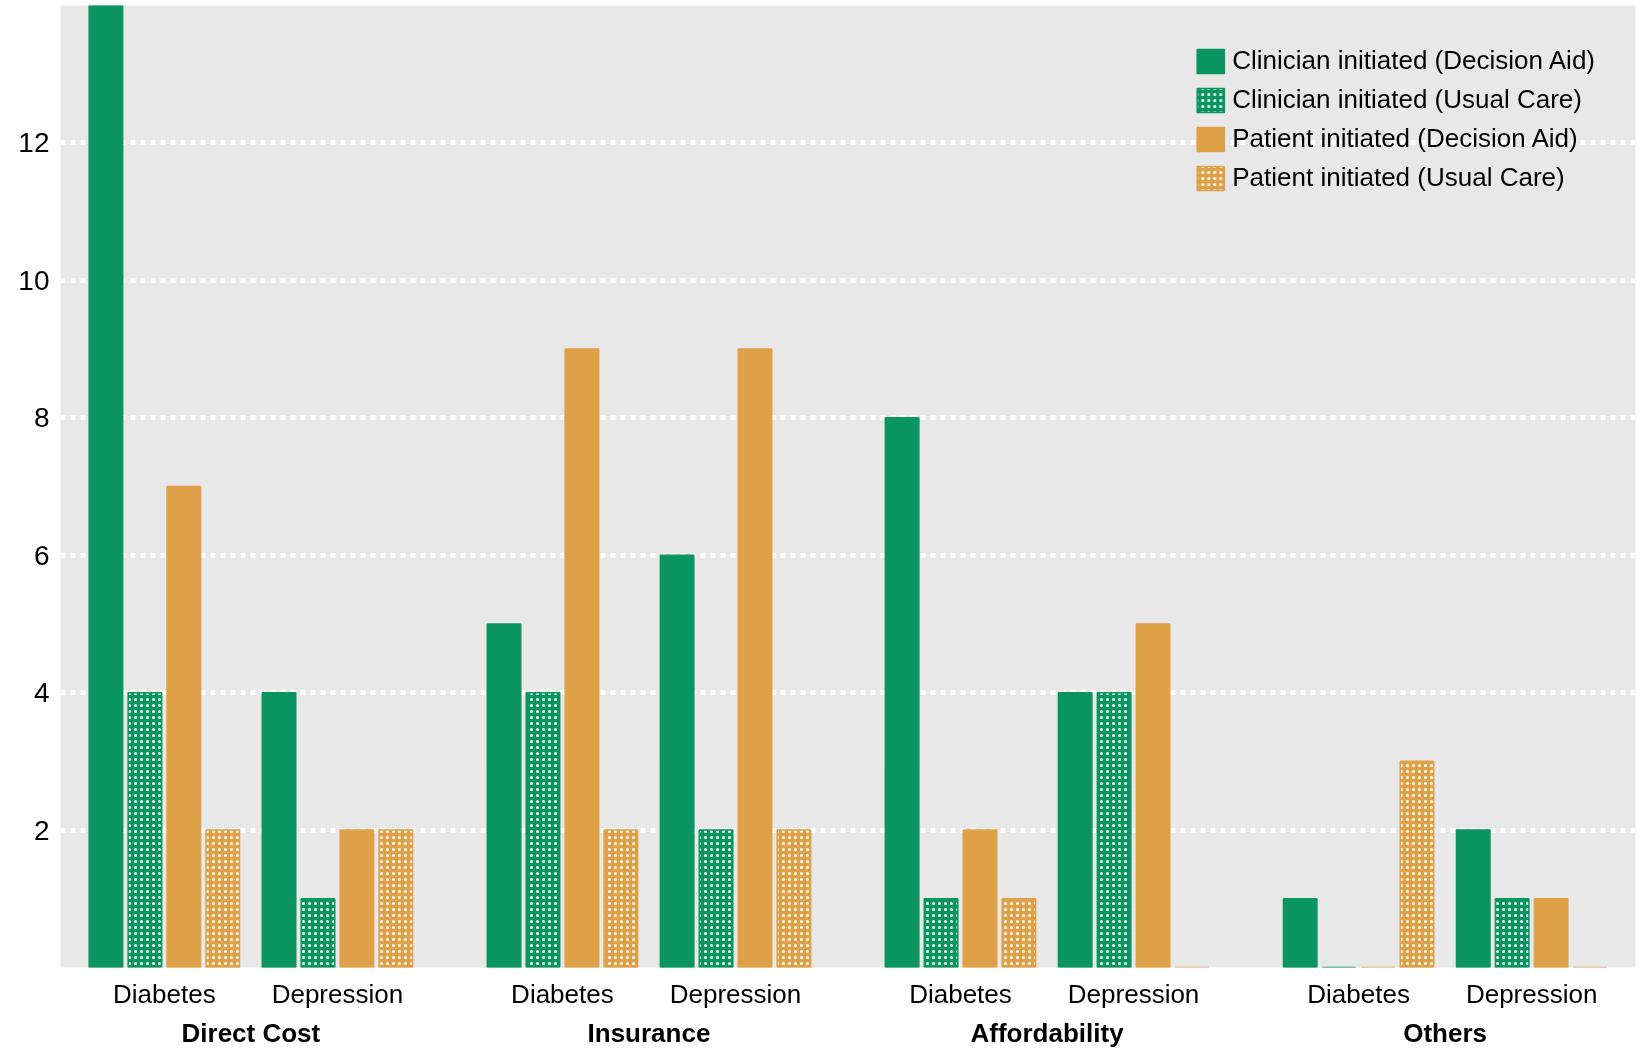  What do you see at coordinates (41, 830) in the screenshot?
I see `y-tick-label: 2` at bounding box center [41, 830].